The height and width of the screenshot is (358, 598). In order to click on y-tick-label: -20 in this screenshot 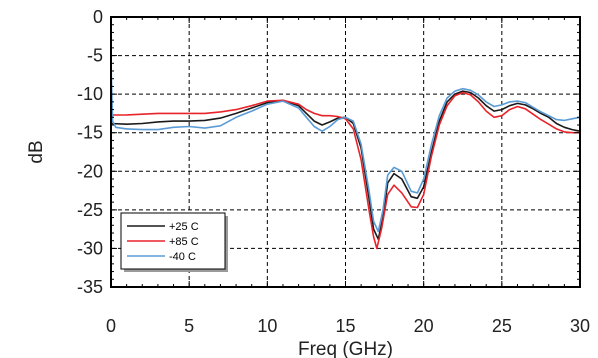, I will do `click(90, 171)`.